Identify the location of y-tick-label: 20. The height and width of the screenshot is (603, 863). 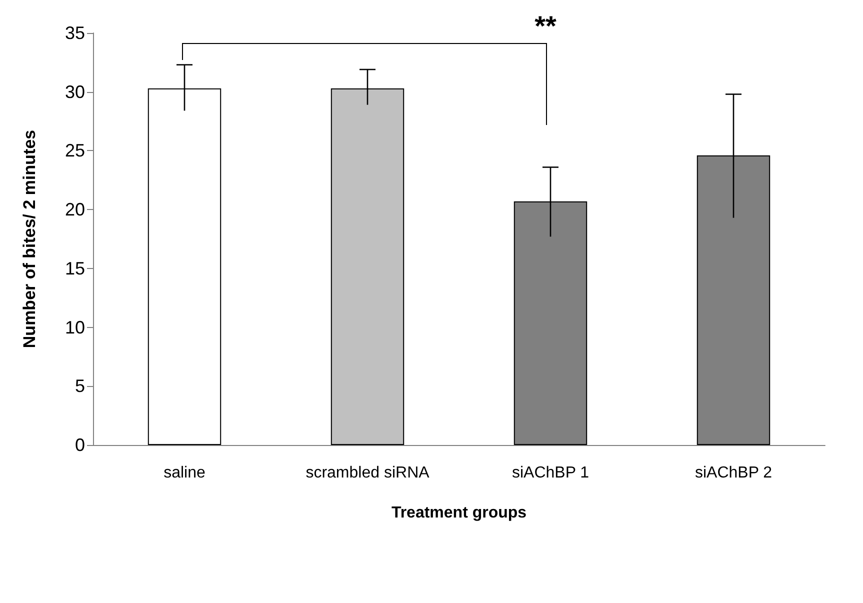
(74, 210).